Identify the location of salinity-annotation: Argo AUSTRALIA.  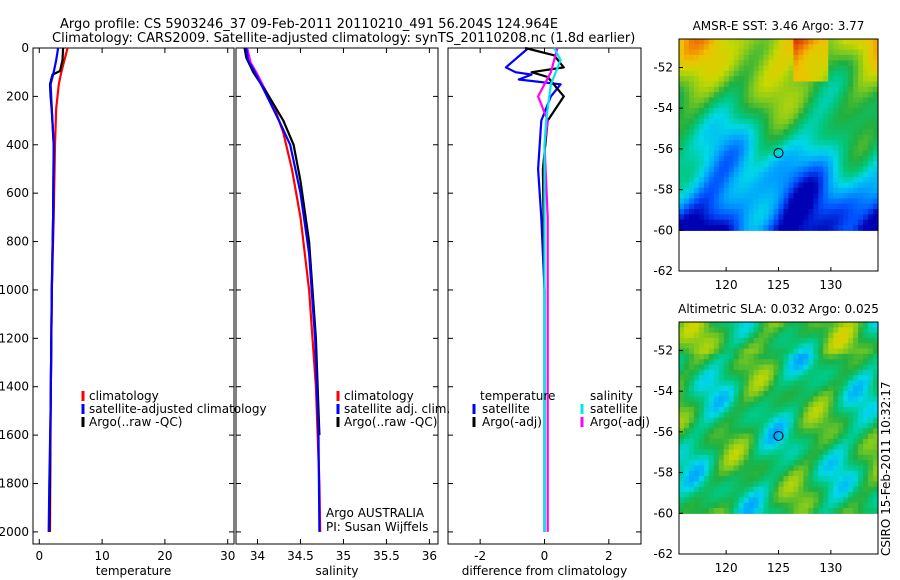
(375, 513).